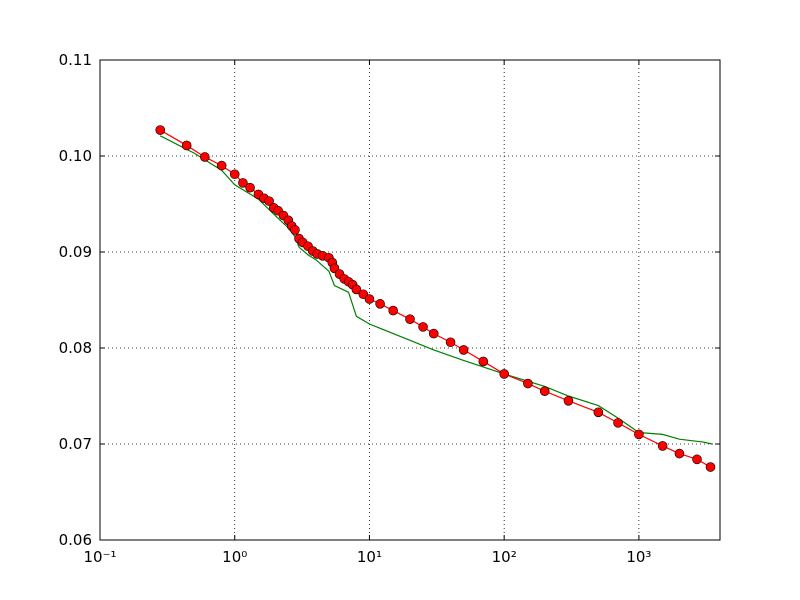 Image resolution: width=800 pixels, height=600 pixels. What do you see at coordinates (75, 540) in the screenshot?
I see `y-tick-label: 0.06` at bounding box center [75, 540].